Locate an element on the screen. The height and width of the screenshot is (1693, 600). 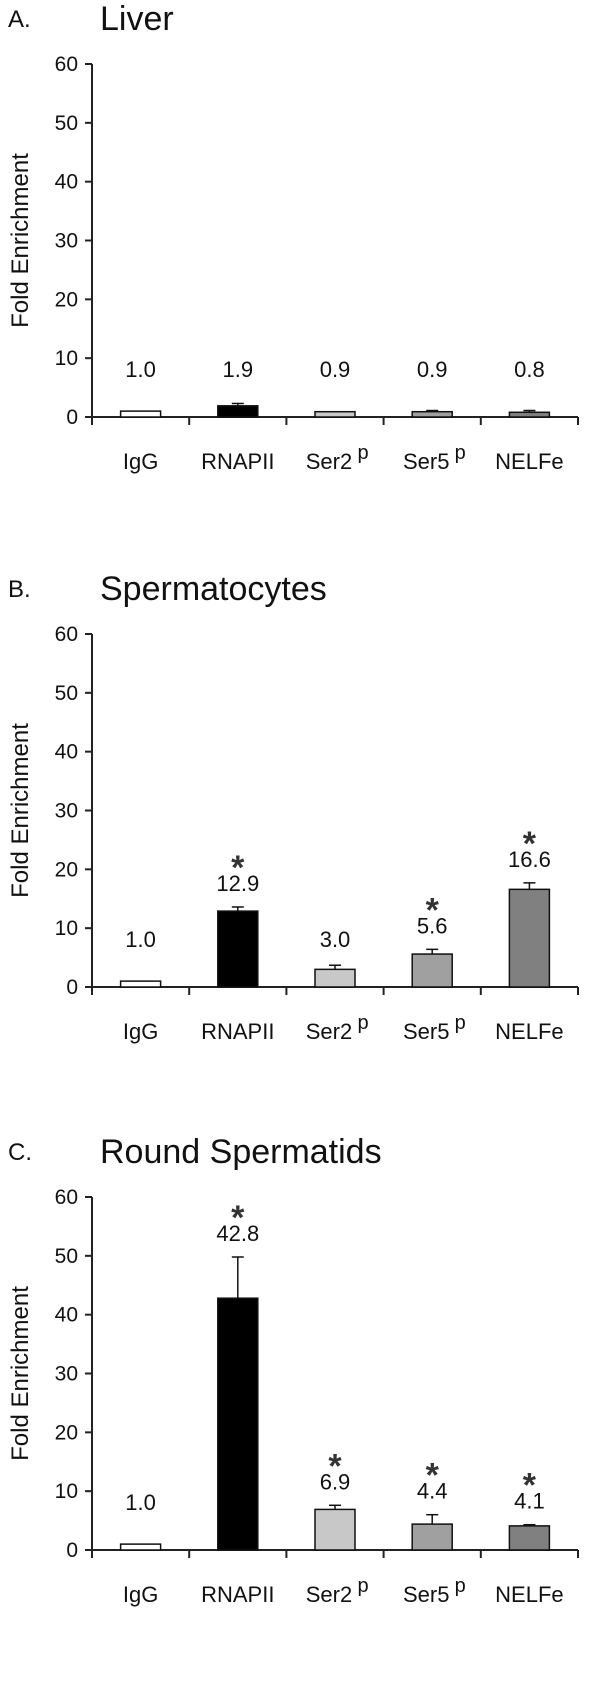
value-label: 6.9 is located at coordinates (335, 1481).